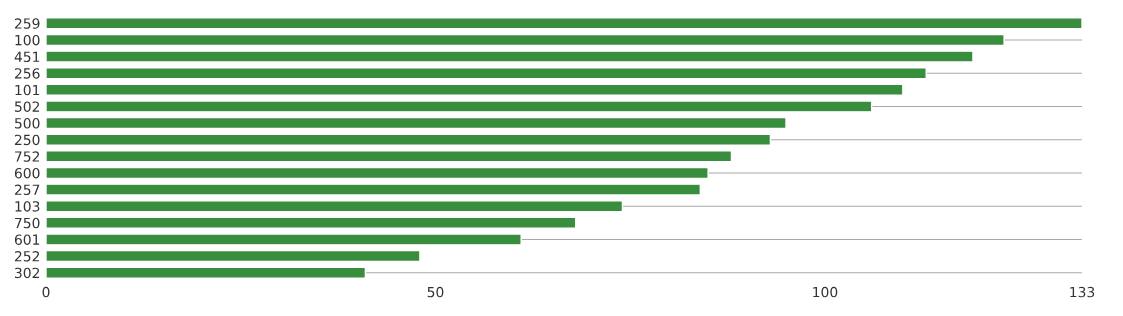 The height and width of the screenshot is (316, 1123). What do you see at coordinates (27, 140) in the screenshot?
I see `y-tick-label: 250` at bounding box center [27, 140].